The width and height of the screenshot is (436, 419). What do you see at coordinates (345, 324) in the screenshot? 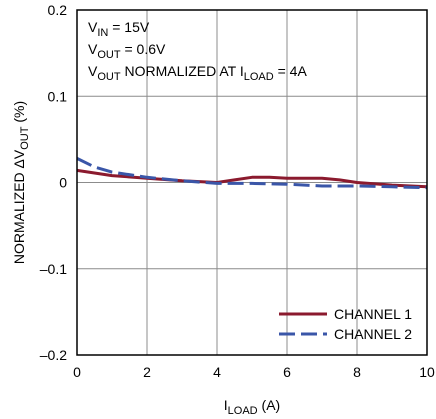
I see `legend: CHANNEL 1 CHANNEL 2` at bounding box center [345, 324].